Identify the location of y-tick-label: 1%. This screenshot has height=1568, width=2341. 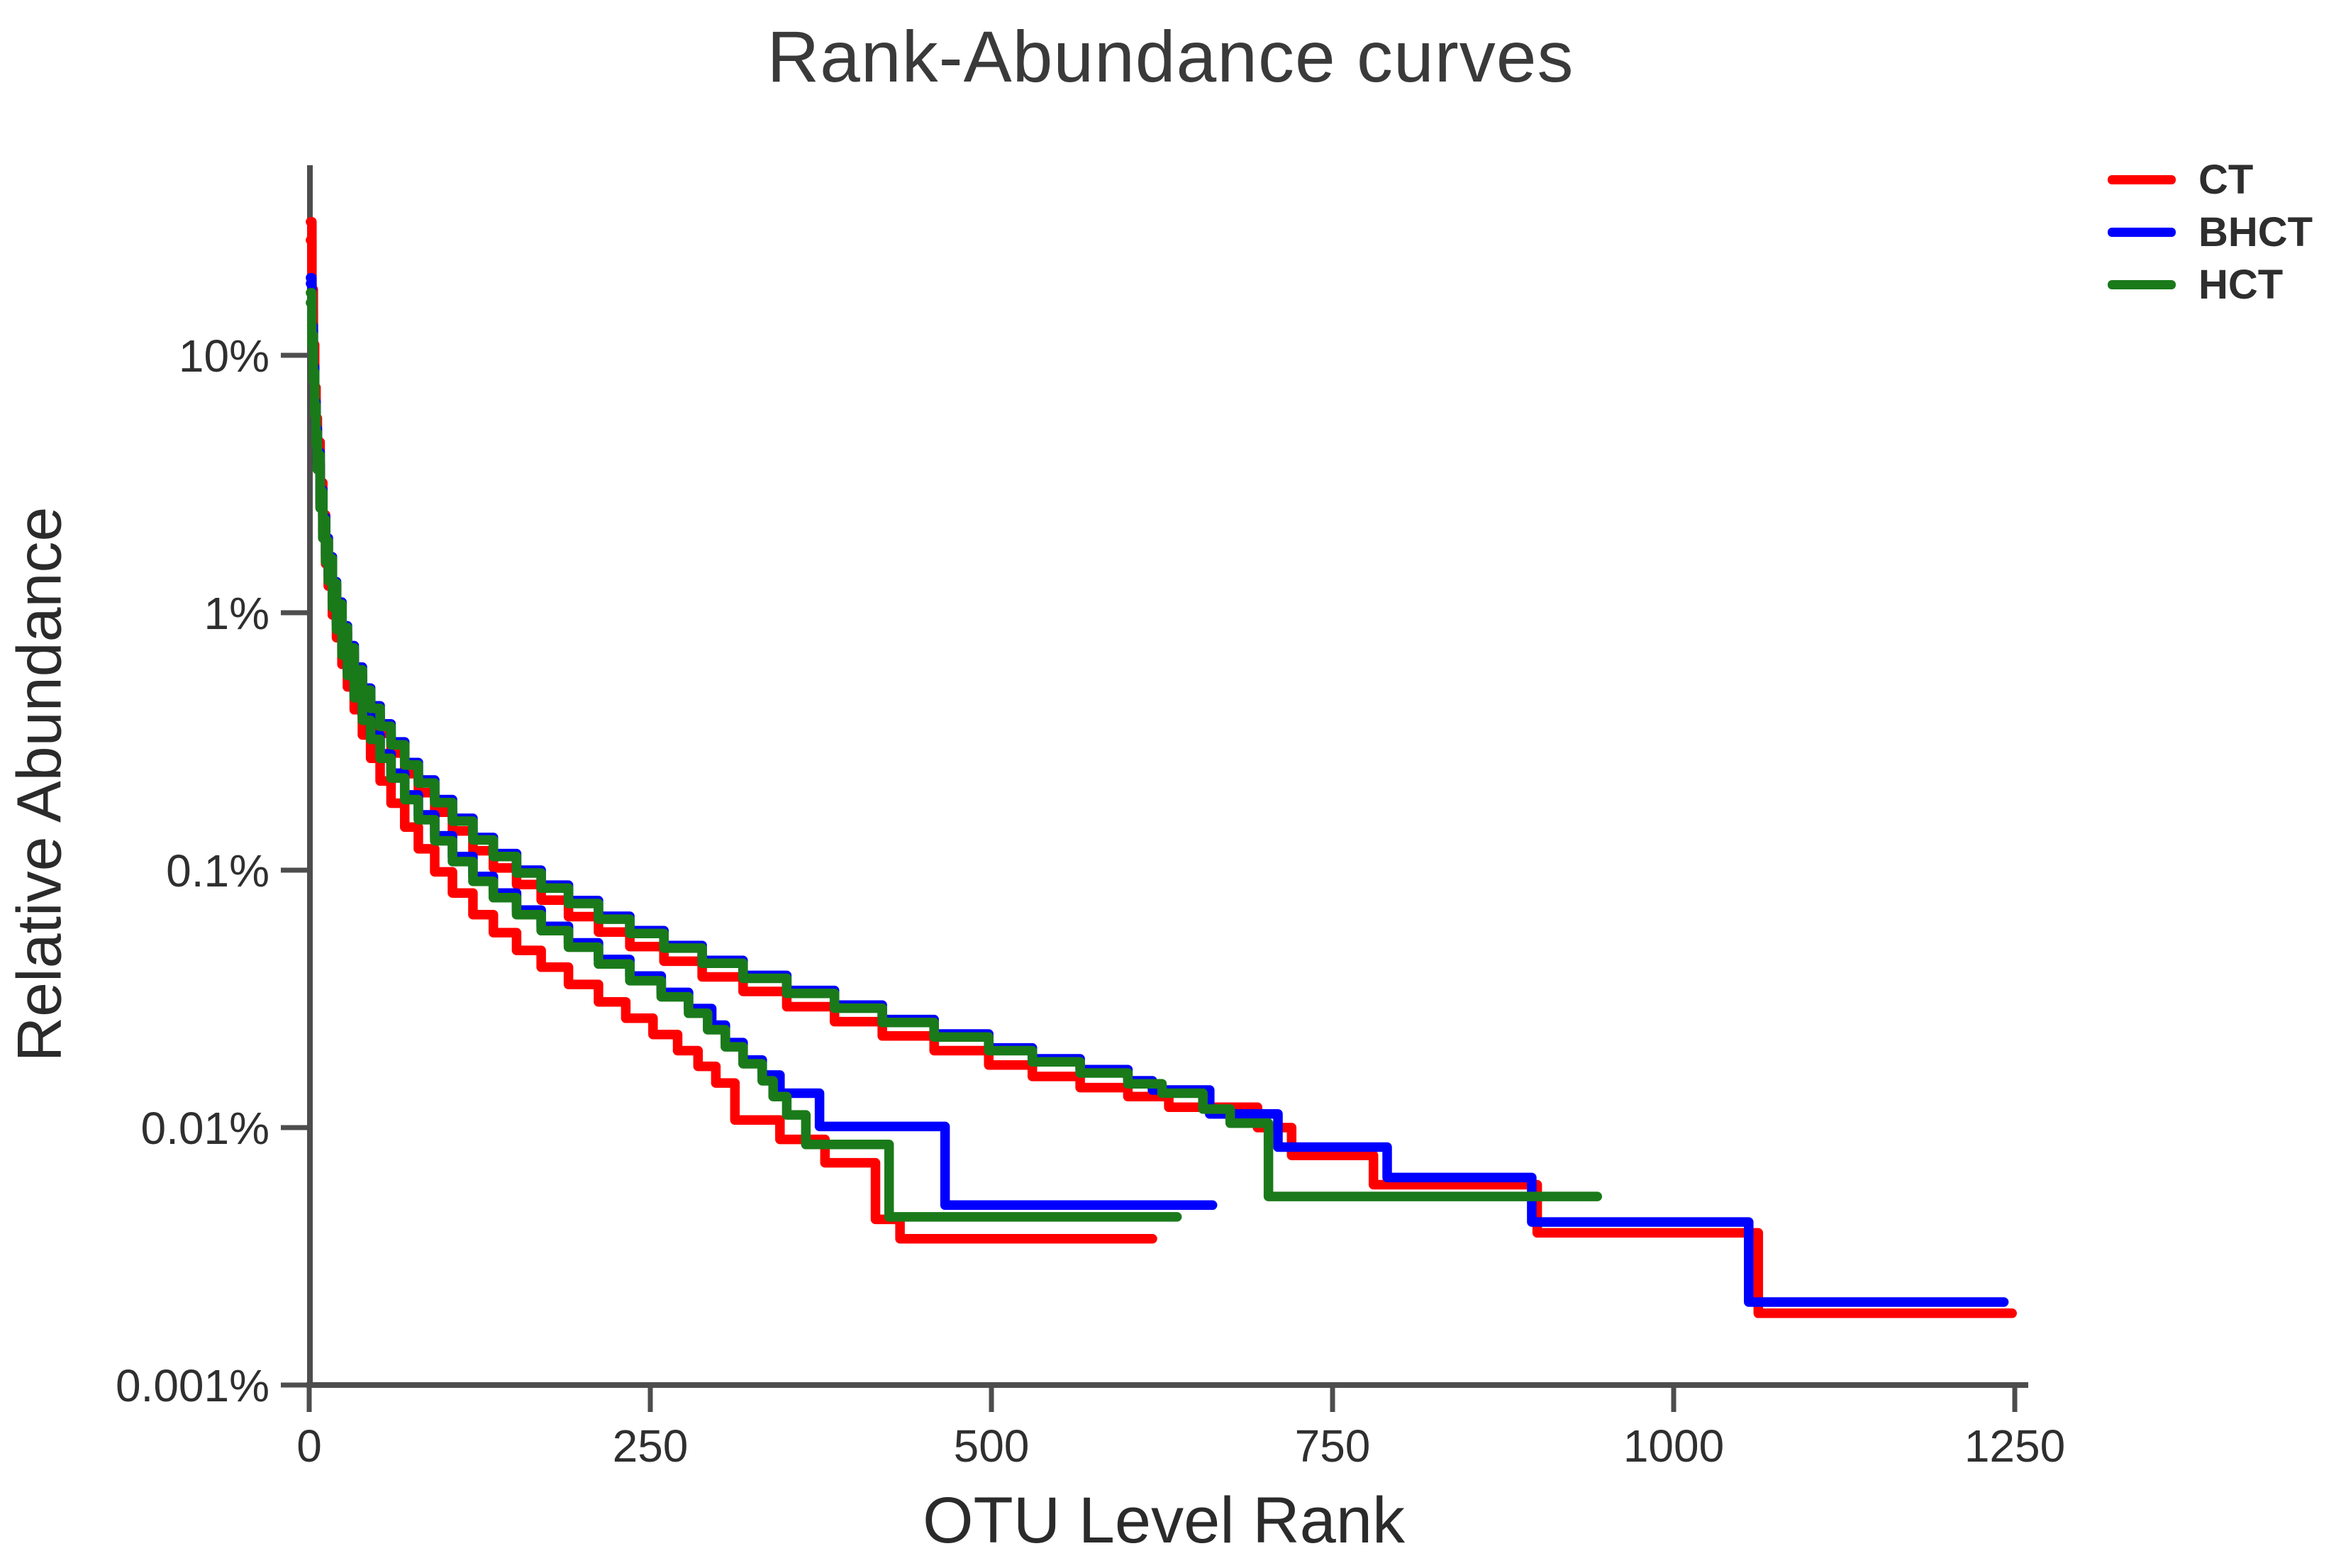
(237, 613).